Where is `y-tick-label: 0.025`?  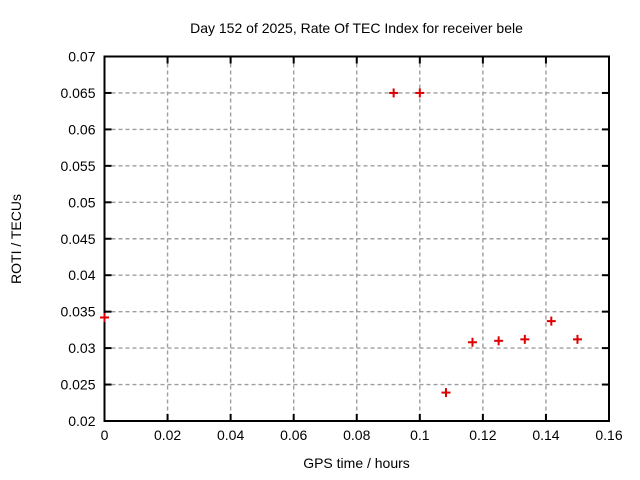 y-tick-label: 0.025 is located at coordinates (77, 385).